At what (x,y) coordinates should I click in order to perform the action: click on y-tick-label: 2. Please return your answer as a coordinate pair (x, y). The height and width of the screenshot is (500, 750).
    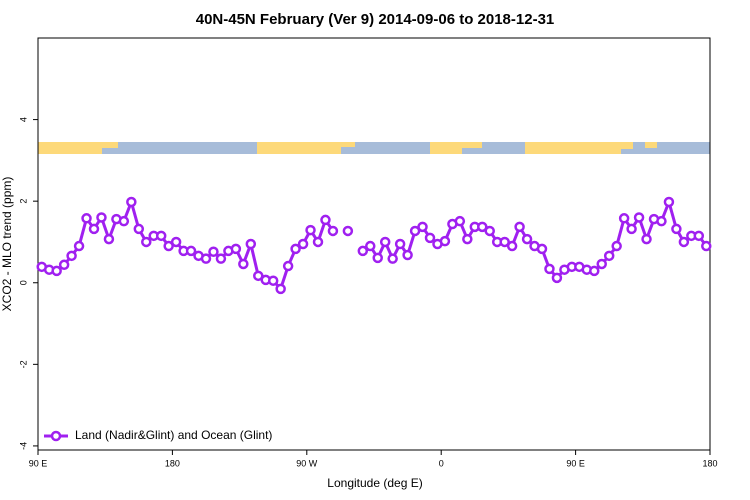
    Looking at the image, I should click on (23, 201).